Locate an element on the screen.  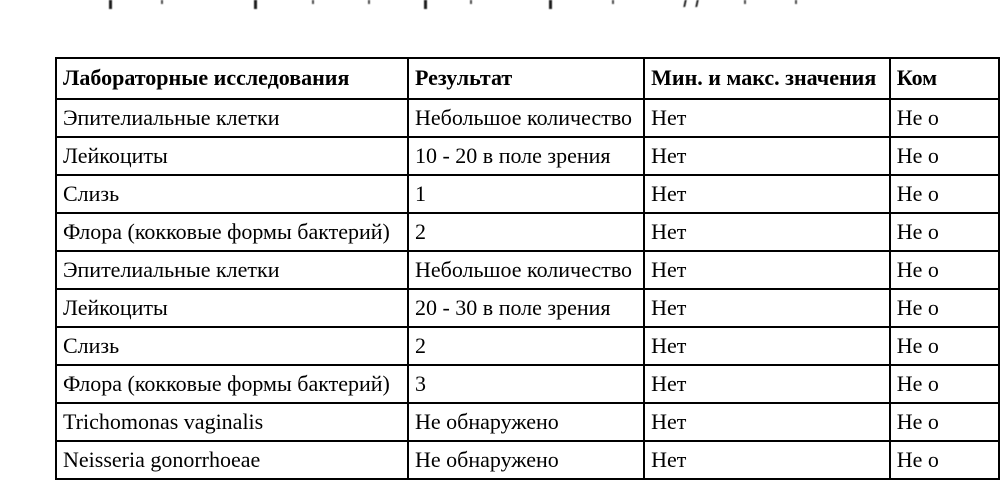
cropped-text-remnant is located at coordinates (500, 6).